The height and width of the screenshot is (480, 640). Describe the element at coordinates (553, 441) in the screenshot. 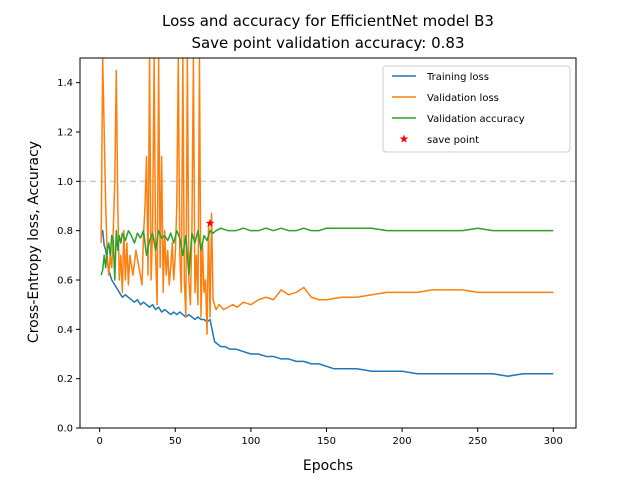

I see `x-tick-label: 300` at that location.